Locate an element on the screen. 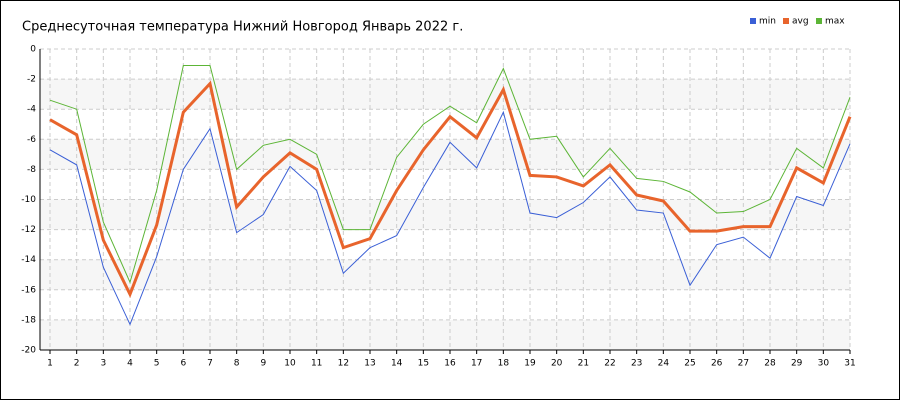 The width and height of the screenshot is (900, 400). x-tick-label: 31 is located at coordinates (849, 364).